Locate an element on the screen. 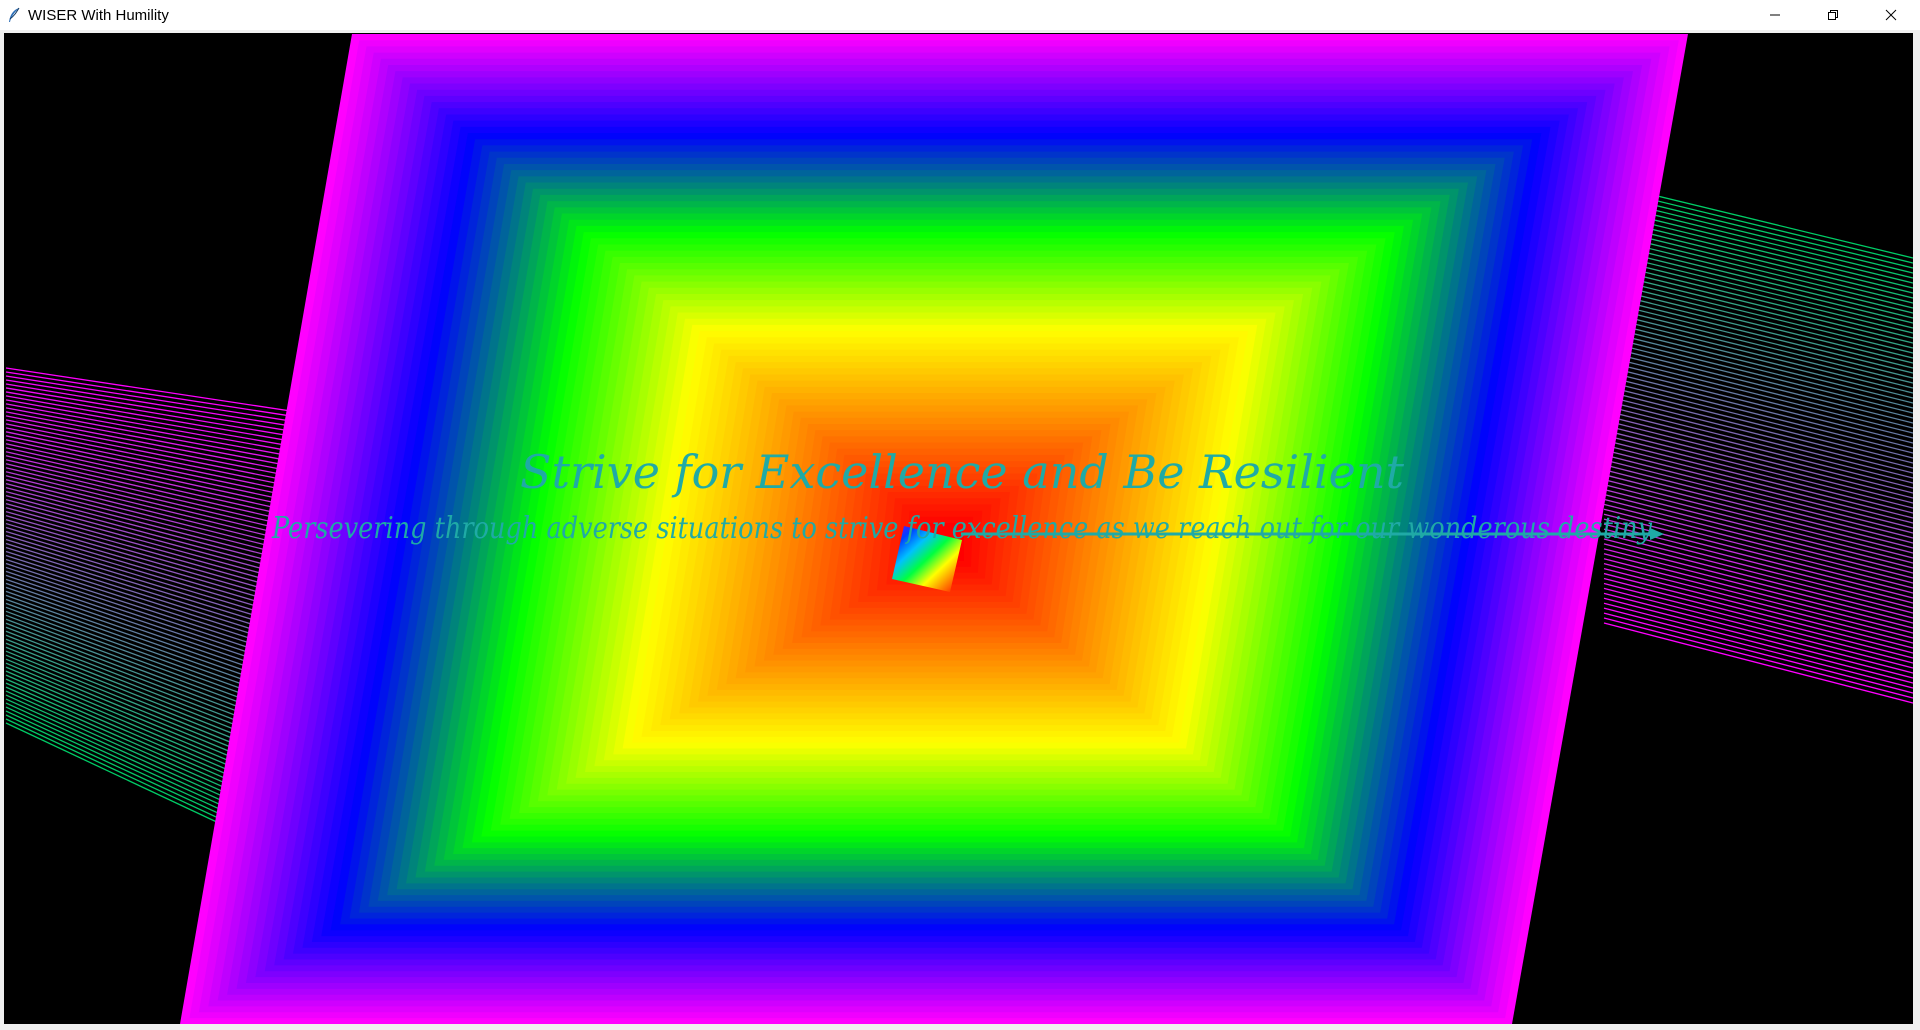 The height and width of the screenshot is (1030, 1920). close-icon is located at coordinates (1891, 15).